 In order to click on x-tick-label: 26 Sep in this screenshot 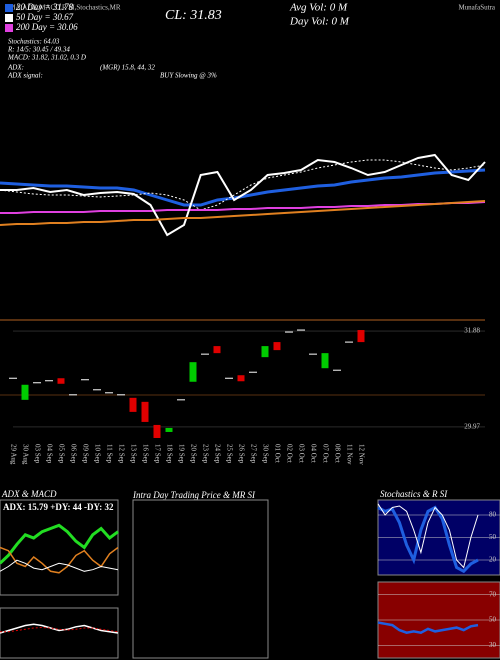, I will do `click(241, 454)`.